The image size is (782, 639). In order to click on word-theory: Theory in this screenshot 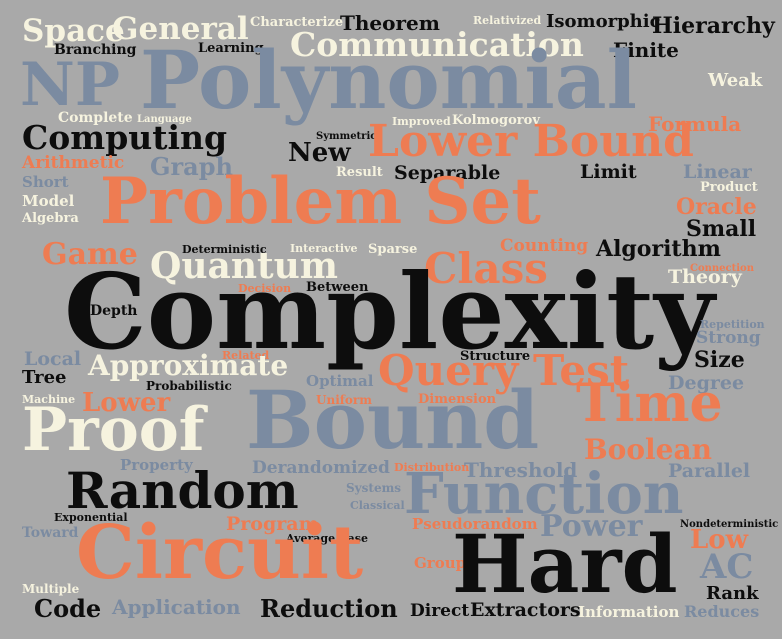, I will do `click(705, 277)`.